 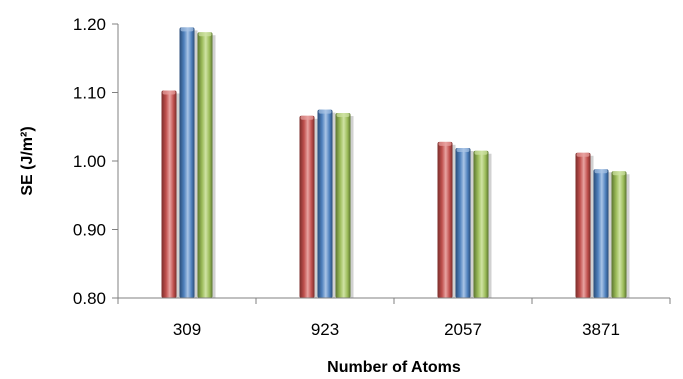 What do you see at coordinates (394, 367) in the screenshot?
I see `x-axis-title: Number of Atoms` at bounding box center [394, 367].